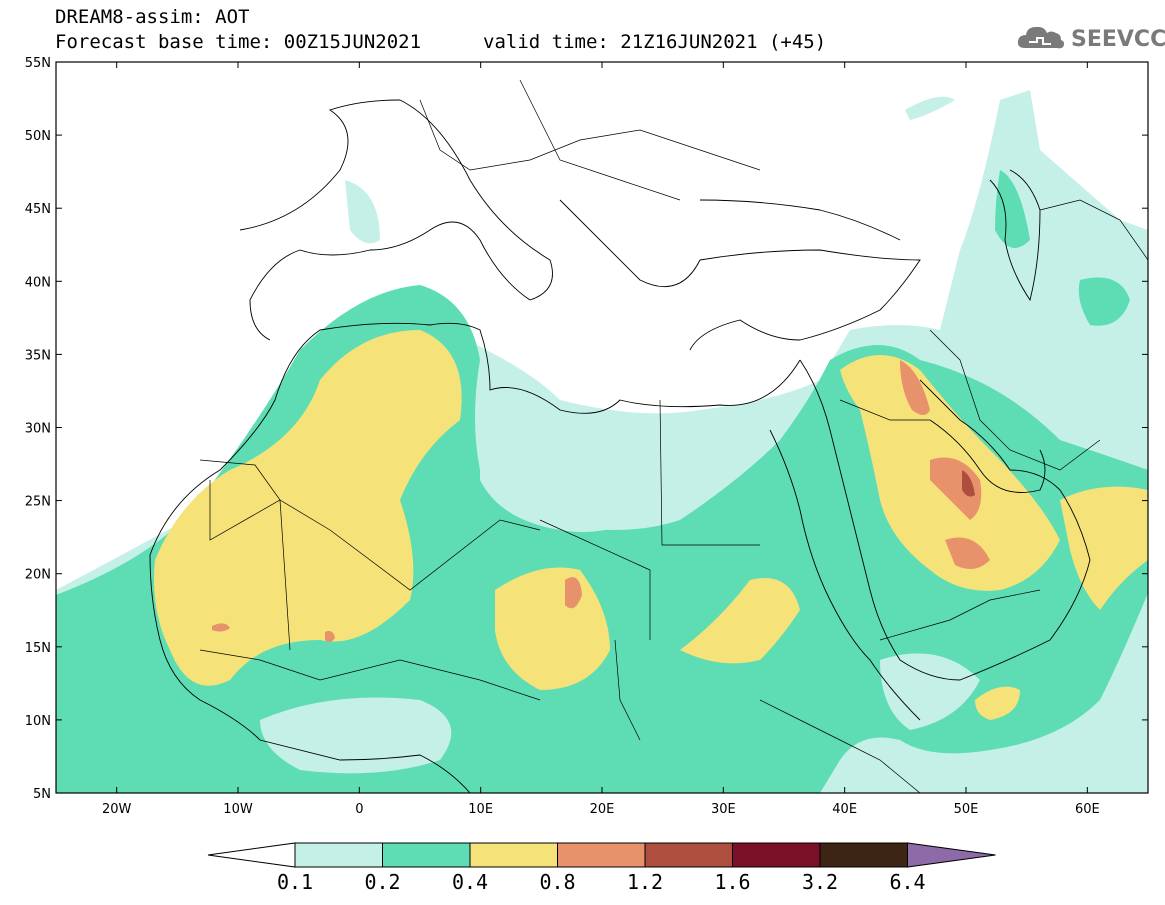 This screenshot has height=905, width=1165. Describe the element at coordinates (295, 882) in the screenshot. I see `colorbar-level-label: 0.1` at that location.